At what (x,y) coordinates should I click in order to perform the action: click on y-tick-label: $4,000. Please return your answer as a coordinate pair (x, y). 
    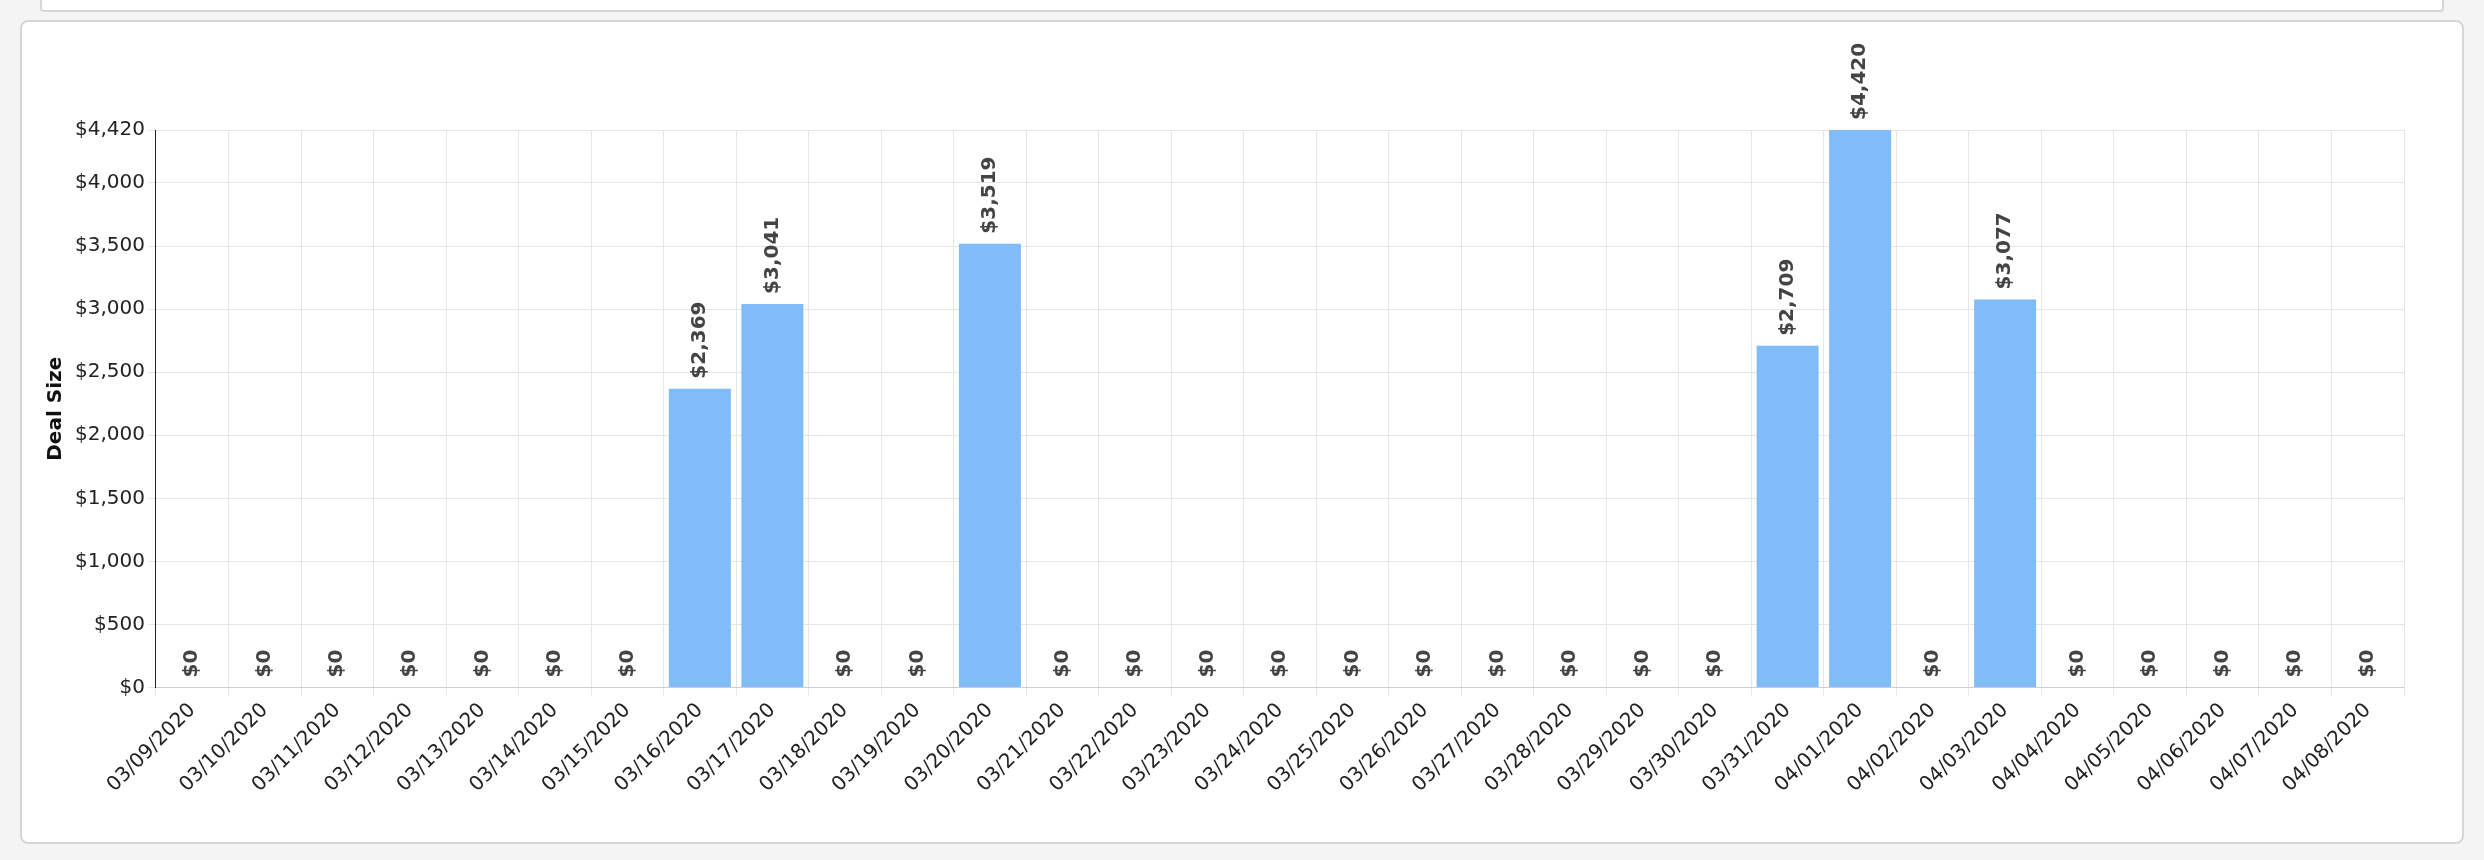
    Looking at the image, I should click on (110, 181).